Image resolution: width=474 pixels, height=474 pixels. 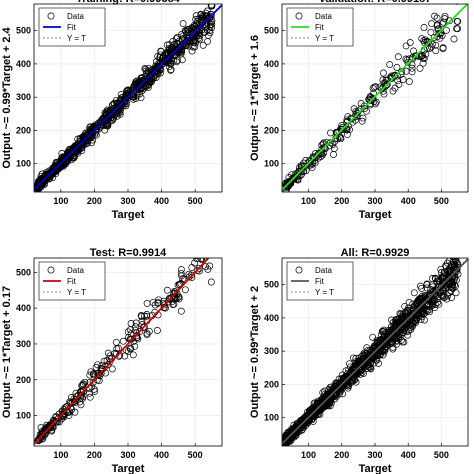 I want to click on legend-identity-label: Y = T, so click(x=324, y=38).